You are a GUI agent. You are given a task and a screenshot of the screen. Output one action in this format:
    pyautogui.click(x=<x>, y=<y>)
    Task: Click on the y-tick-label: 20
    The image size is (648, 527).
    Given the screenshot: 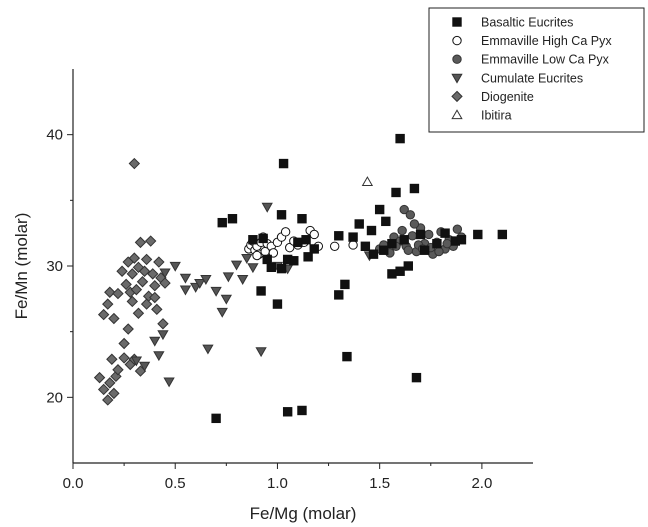 What is the action you would take?
    pyautogui.click(x=54, y=397)
    